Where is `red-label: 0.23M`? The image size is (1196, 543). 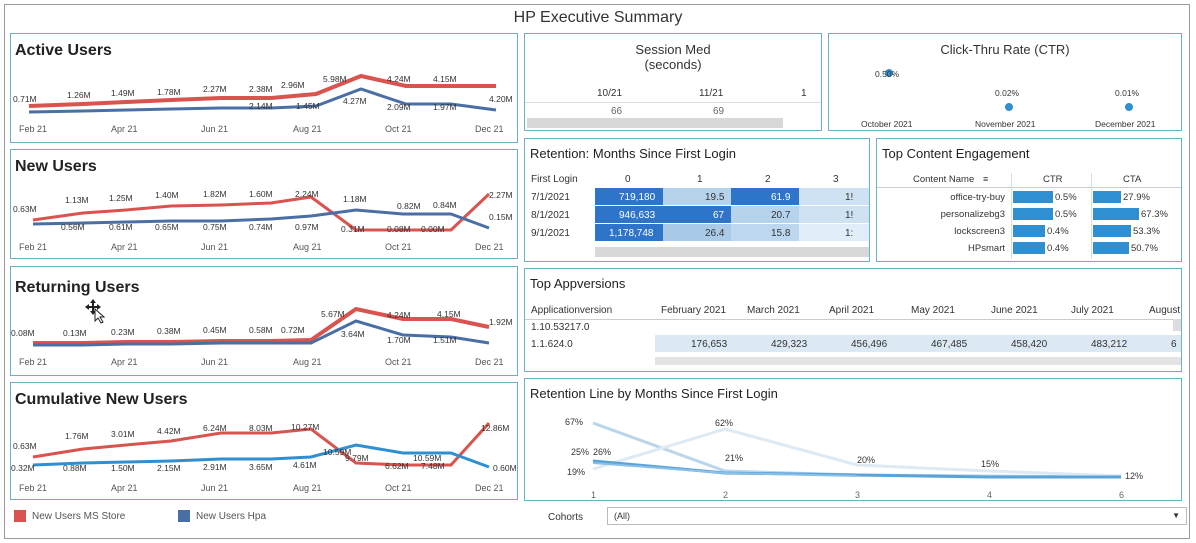 red-label: 0.23M is located at coordinates (123, 332).